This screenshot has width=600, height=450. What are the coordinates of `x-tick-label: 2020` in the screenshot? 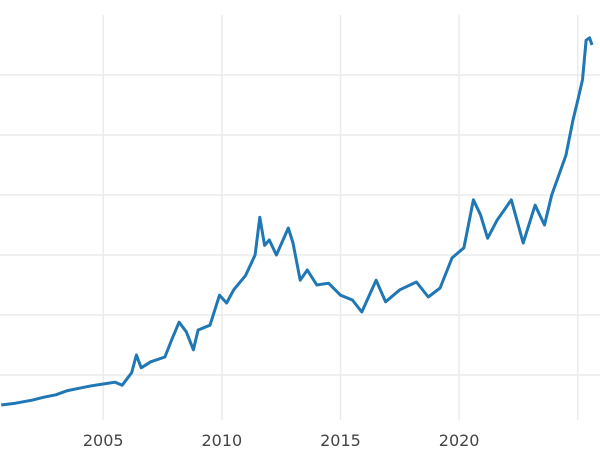 It's located at (459, 440).